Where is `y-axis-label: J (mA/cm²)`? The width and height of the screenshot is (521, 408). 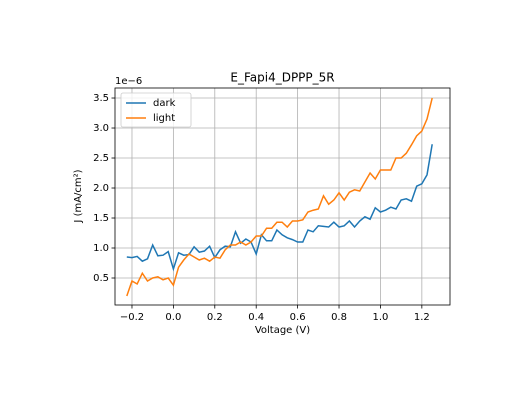
y-axis-label: J (mA/cm²) is located at coordinates (78, 196).